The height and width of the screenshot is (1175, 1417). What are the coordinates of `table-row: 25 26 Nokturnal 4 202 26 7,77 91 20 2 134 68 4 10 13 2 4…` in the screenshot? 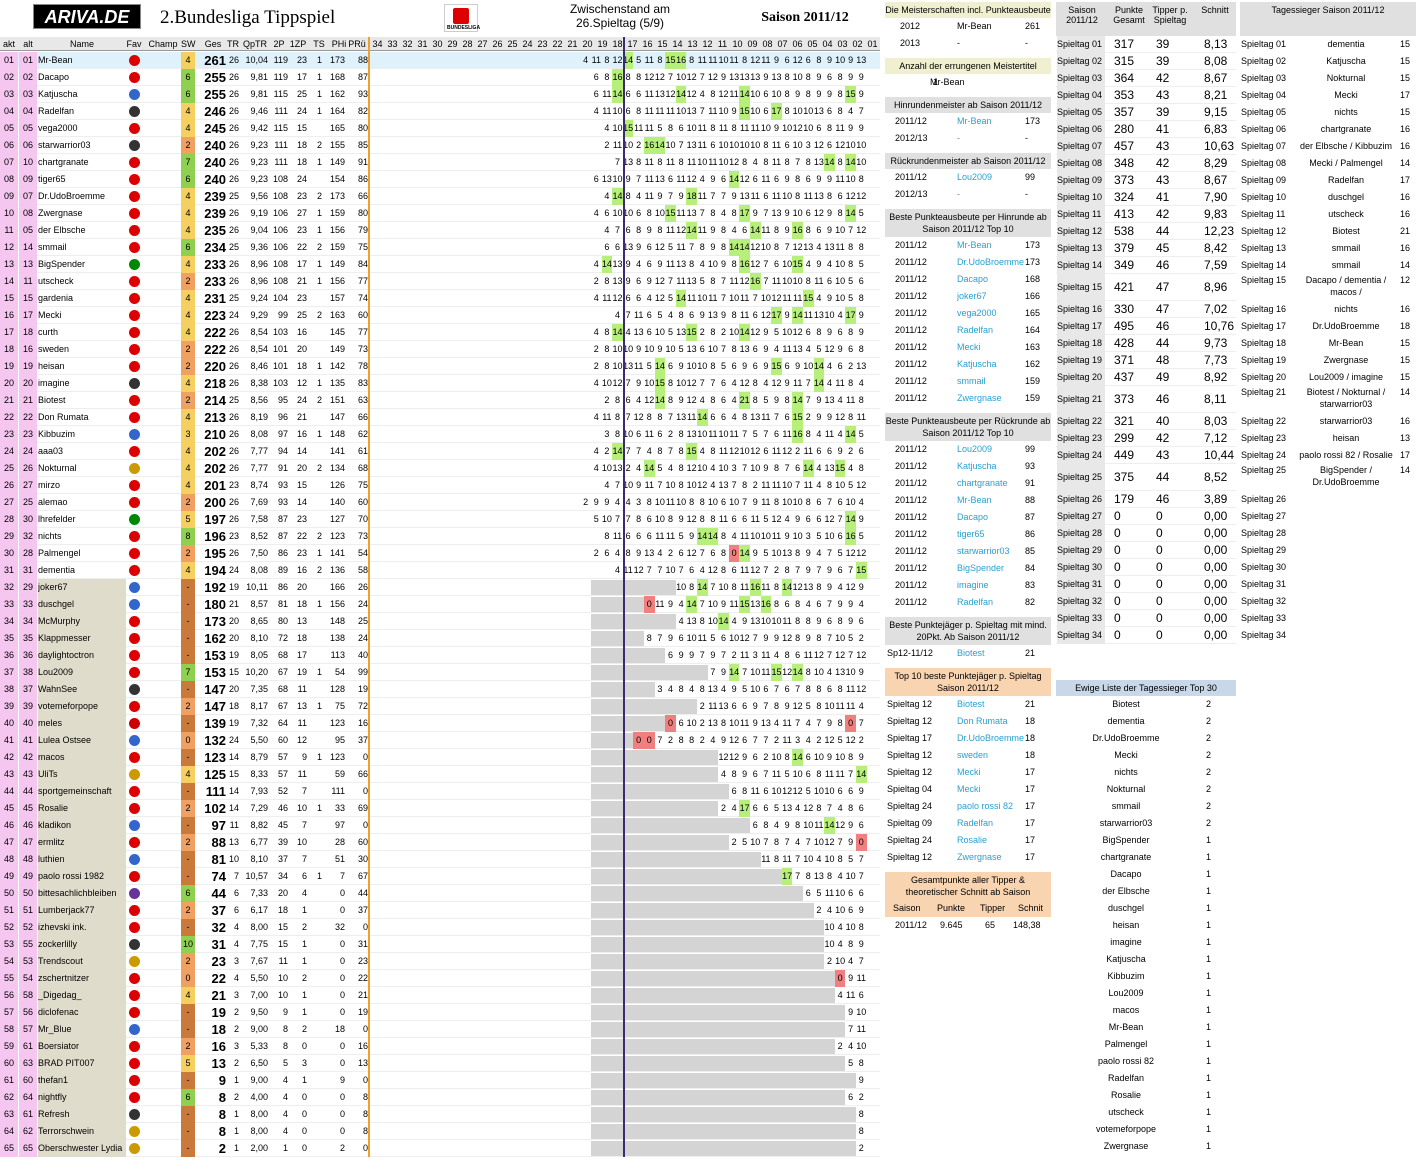 It's located at (440, 468).